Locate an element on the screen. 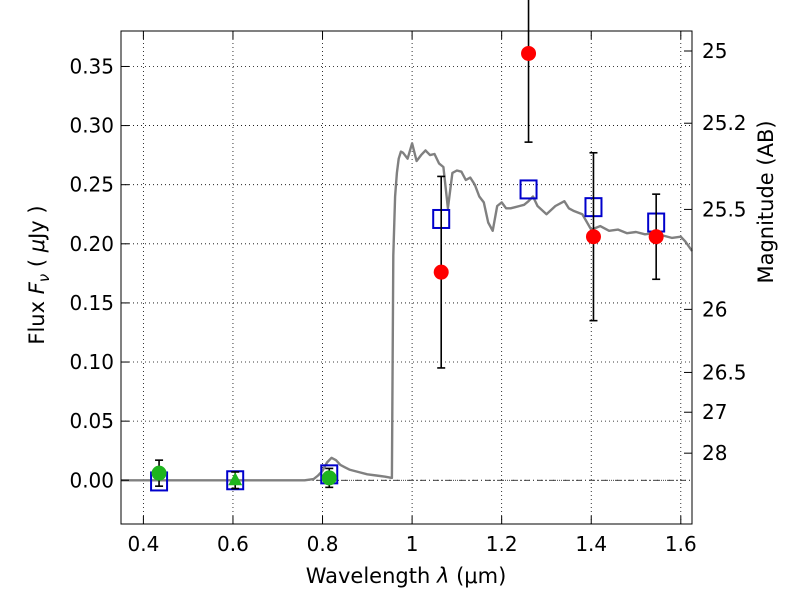 The height and width of the screenshot is (600, 800). y-axis-label: Flux Fν ( μJy ) is located at coordinates (39, 274).